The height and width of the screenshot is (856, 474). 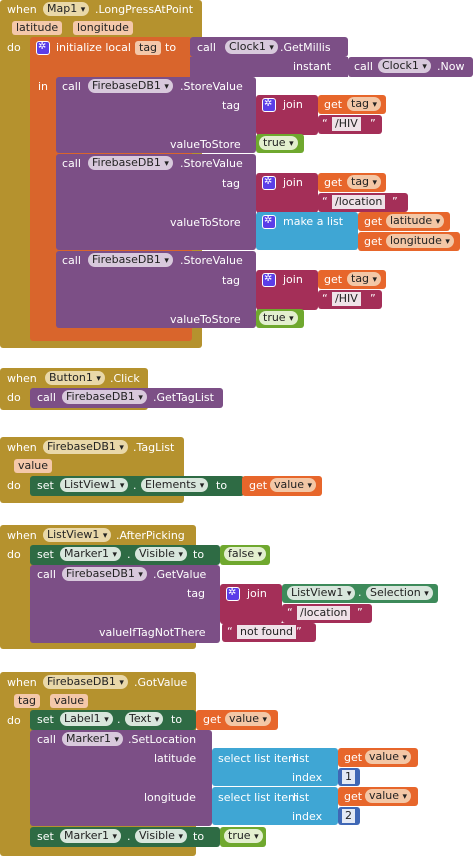 What do you see at coordinates (75, 378) in the screenshot?
I see `button1-dropdown: Button1 ▾` at bounding box center [75, 378].